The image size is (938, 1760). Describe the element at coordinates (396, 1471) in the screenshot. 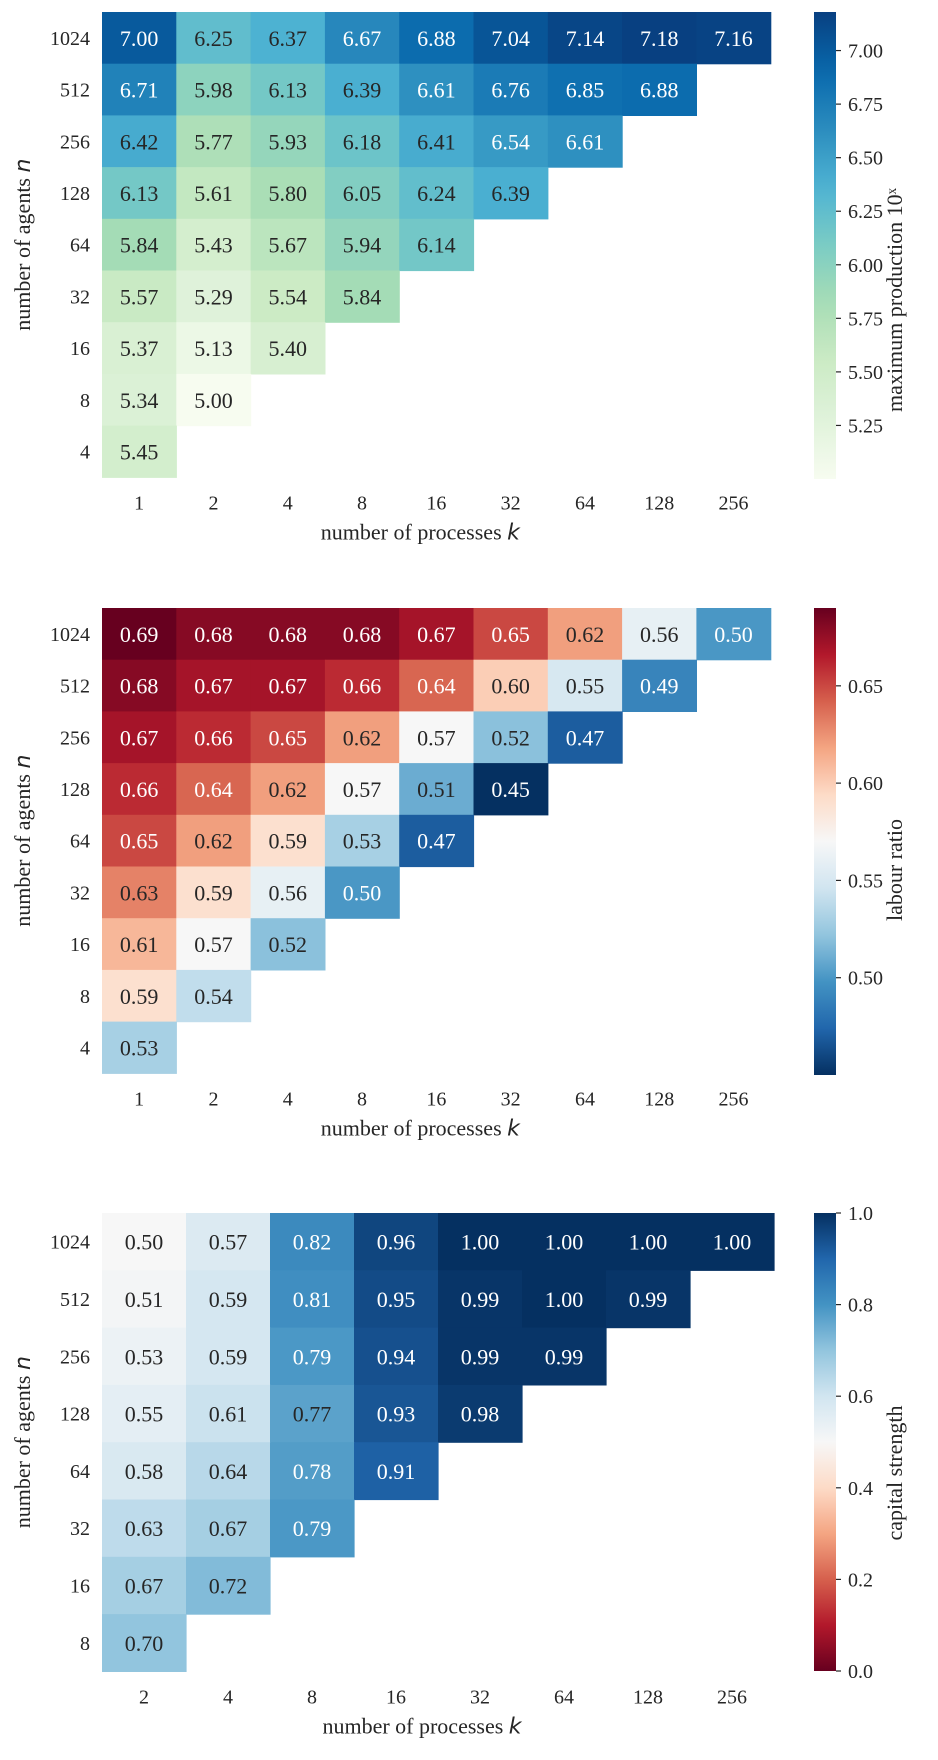

I see `cell-value-label: 0.91` at that location.